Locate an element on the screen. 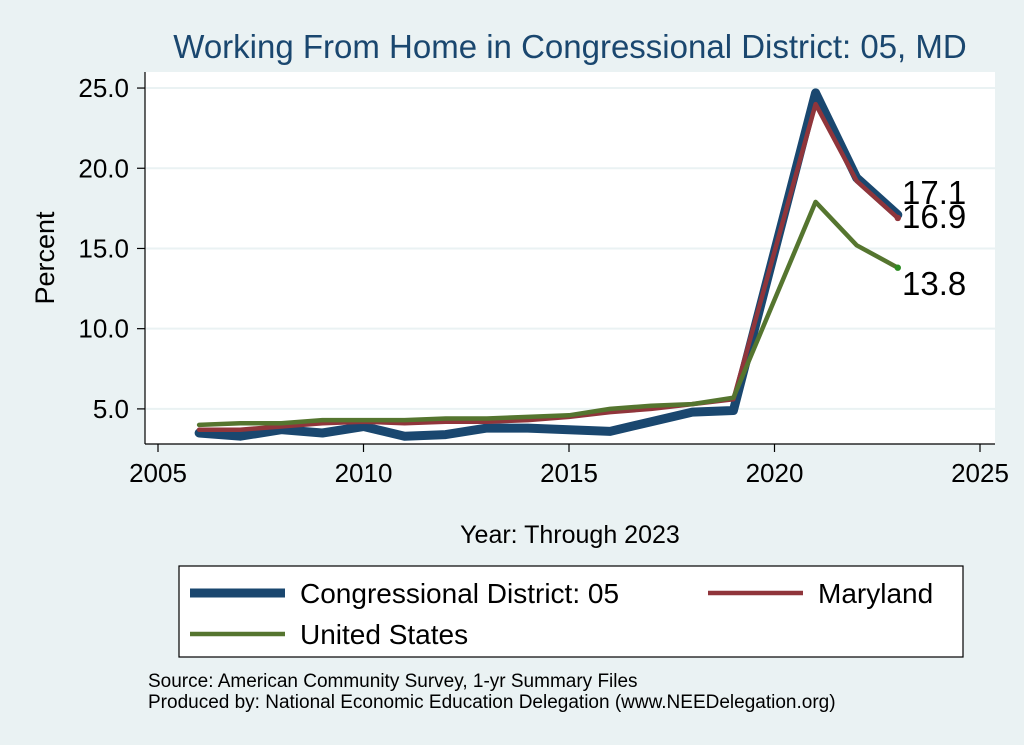  x-tick-label: 2010 is located at coordinates (364, 473).